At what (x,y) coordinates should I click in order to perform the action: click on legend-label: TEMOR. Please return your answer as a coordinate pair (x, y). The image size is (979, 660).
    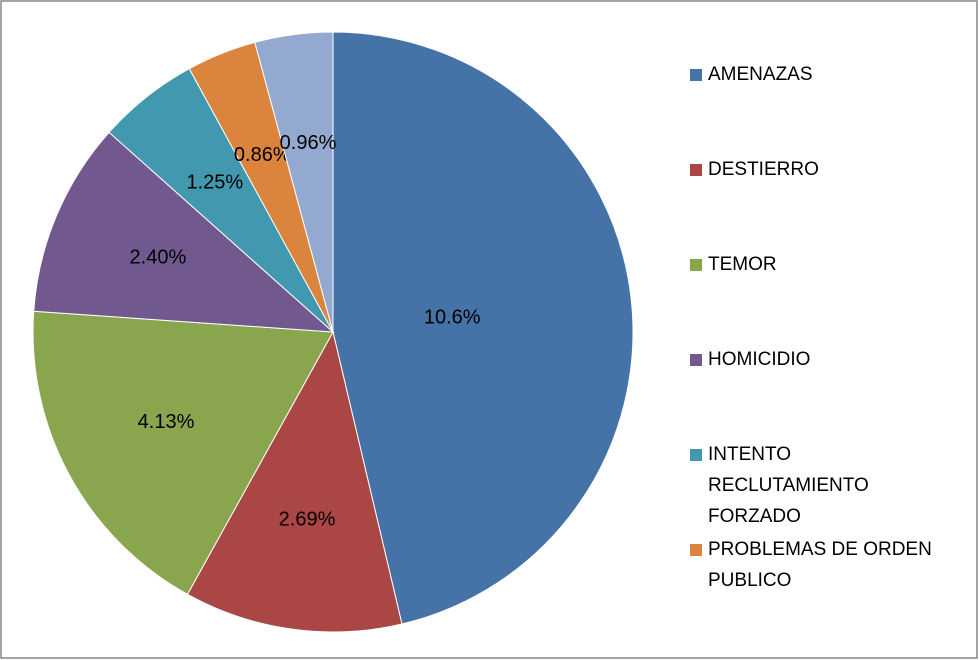
    Looking at the image, I should click on (742, 264).